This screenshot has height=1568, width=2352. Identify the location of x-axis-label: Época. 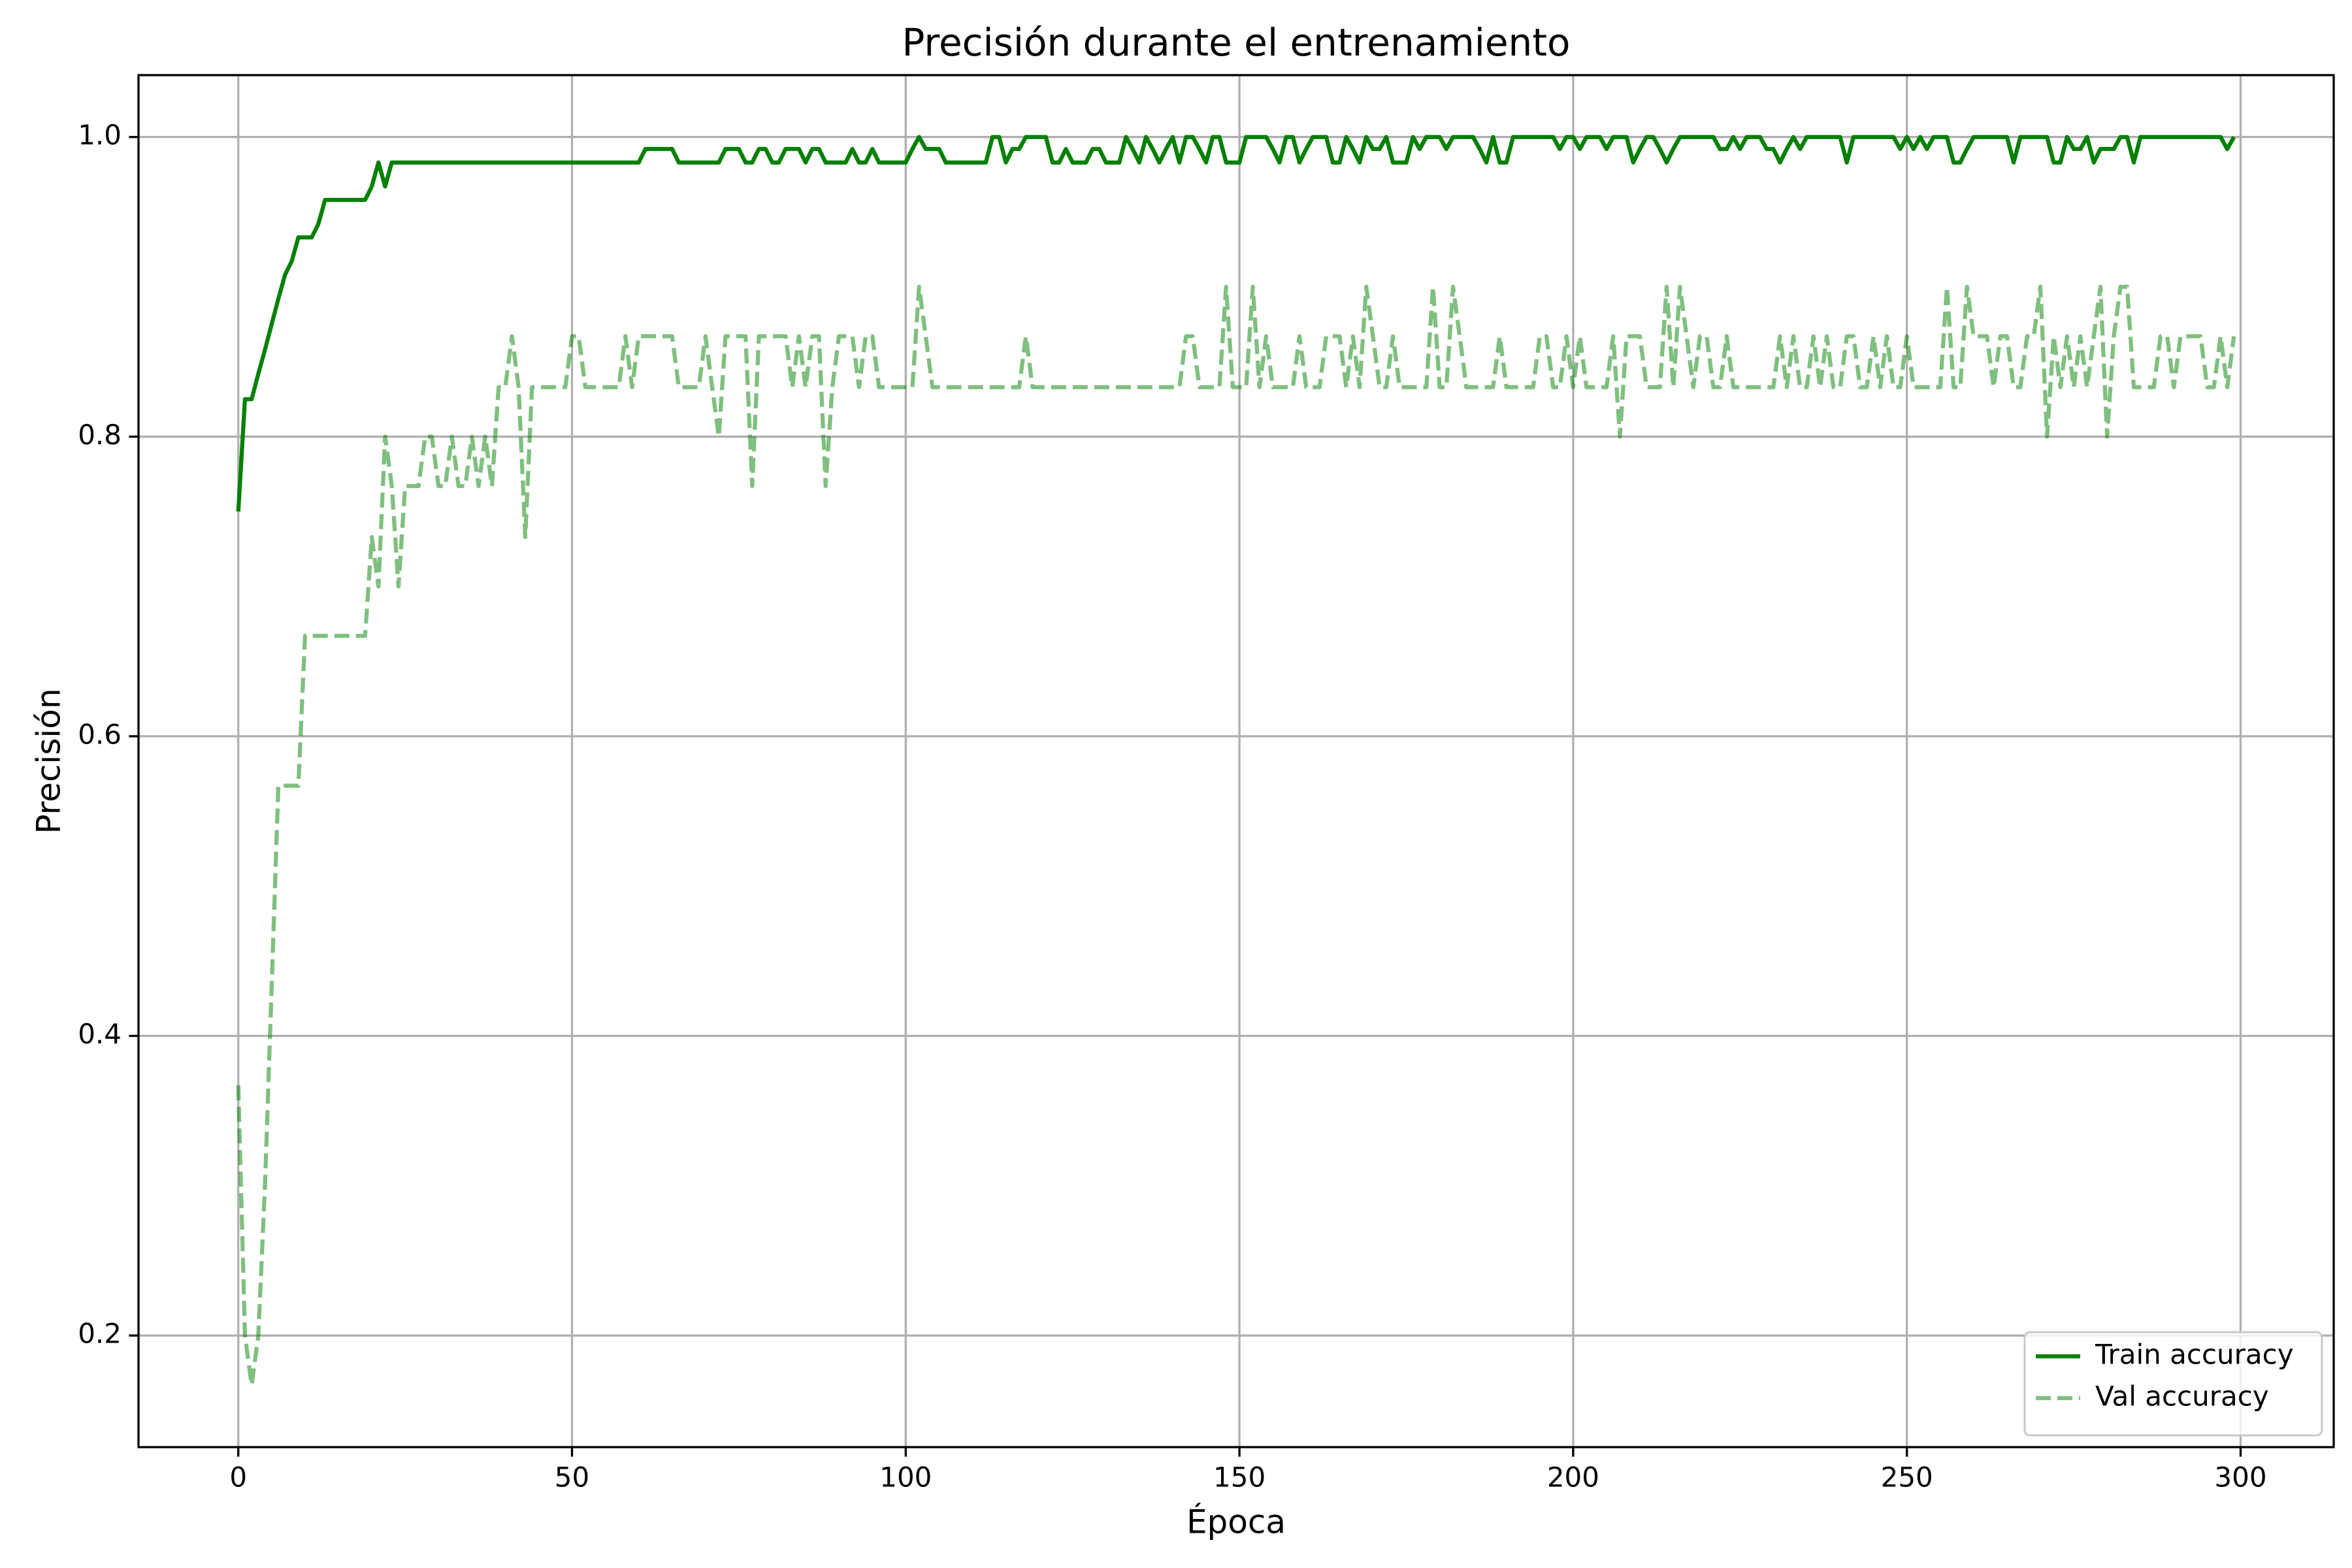
(1236, 1522).